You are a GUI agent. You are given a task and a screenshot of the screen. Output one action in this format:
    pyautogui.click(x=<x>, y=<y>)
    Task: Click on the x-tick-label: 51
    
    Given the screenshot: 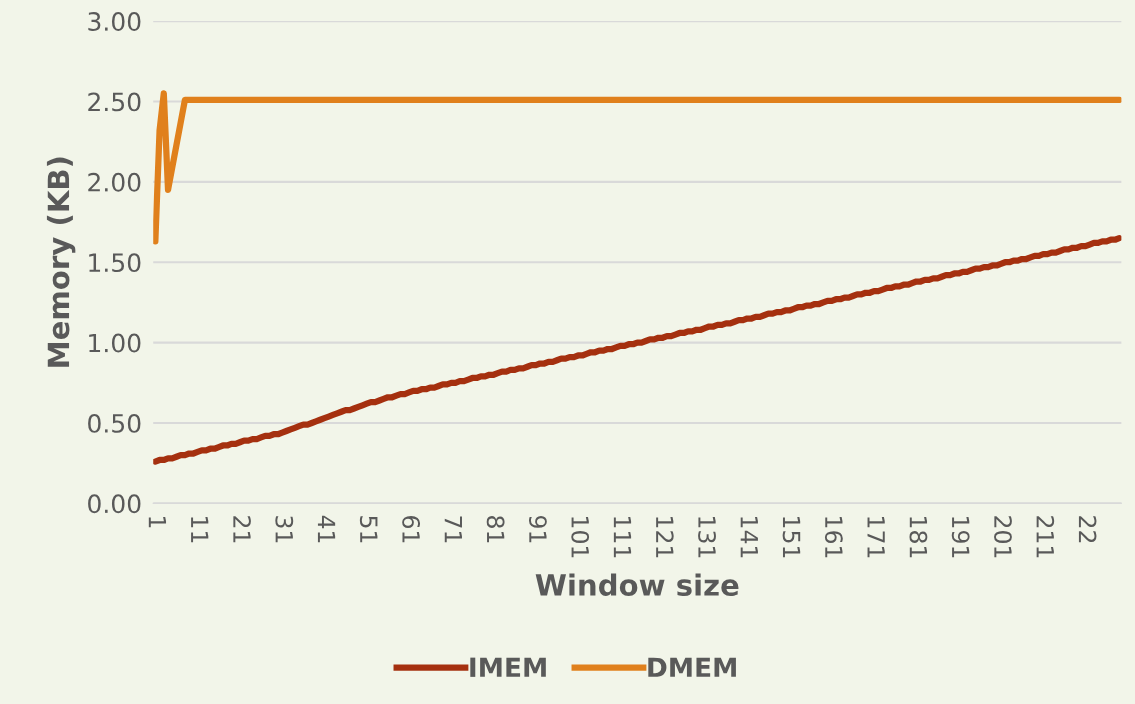 What is the action you would take?
    pyautogui.click(x=368, y=529)
    